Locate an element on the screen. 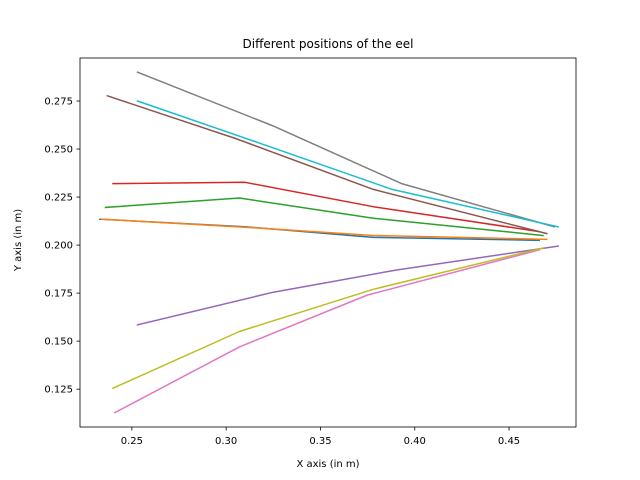  x-tick-label: 0.45 is located at coordinates (509, 441).